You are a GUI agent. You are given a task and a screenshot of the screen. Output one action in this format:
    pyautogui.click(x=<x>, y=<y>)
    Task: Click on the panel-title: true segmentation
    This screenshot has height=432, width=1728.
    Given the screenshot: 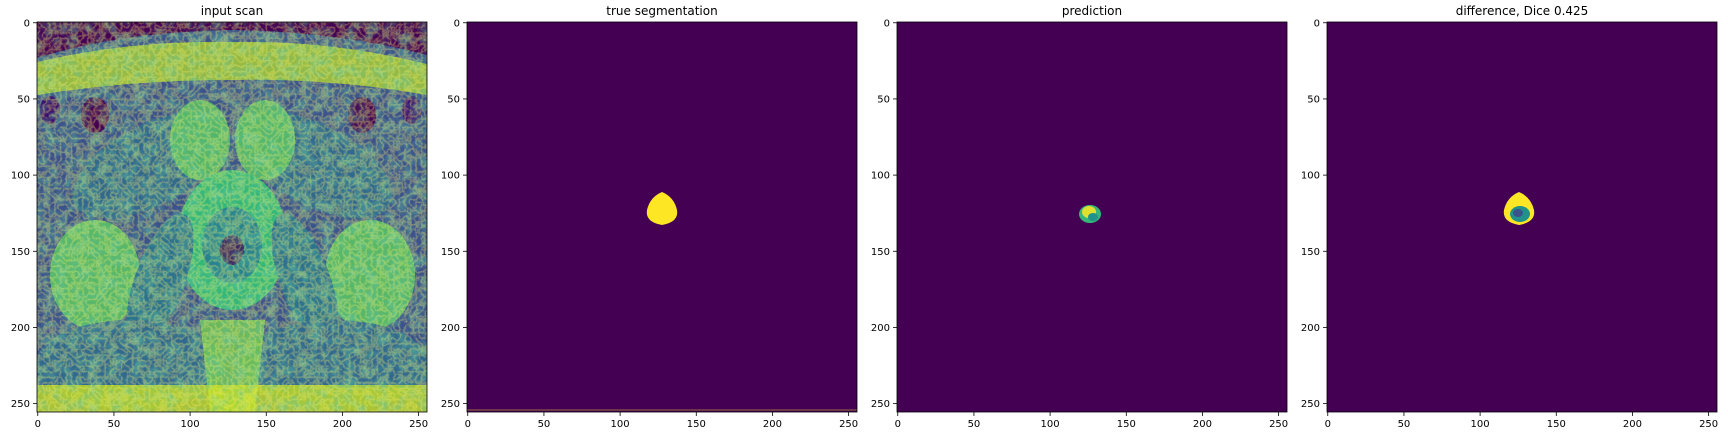 What is the action you would take?
    pyautogui.click(x=661, y=11)
    